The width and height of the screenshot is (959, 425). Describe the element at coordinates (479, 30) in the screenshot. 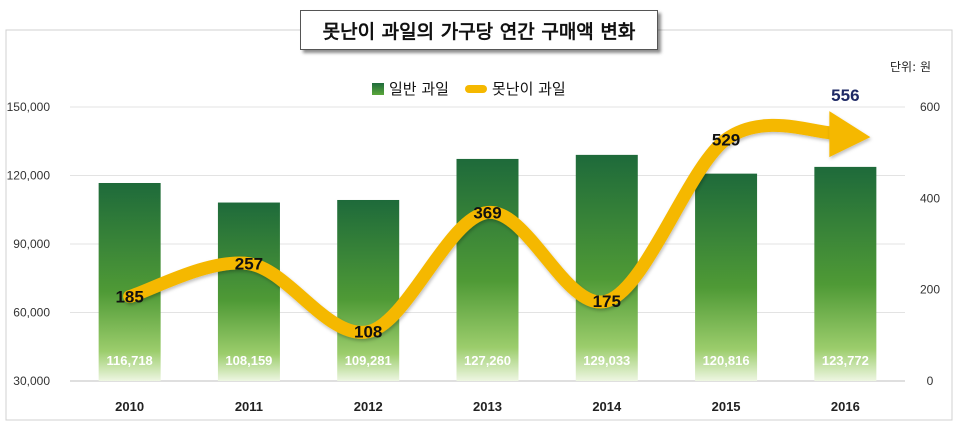

I see `chart-title: 못난이 과일의 가구당 연간 구매액 변화` at that location.